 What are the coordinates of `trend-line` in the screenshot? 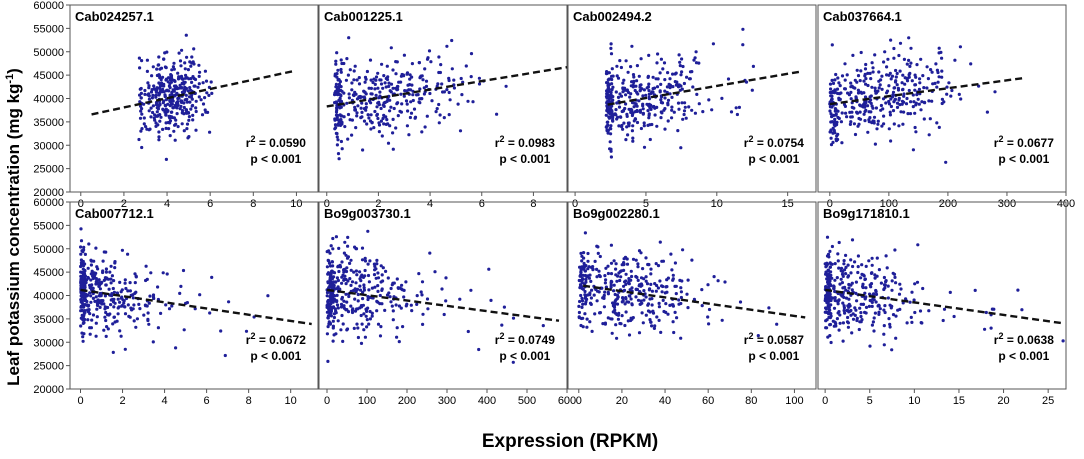 It's located at (943, 306).